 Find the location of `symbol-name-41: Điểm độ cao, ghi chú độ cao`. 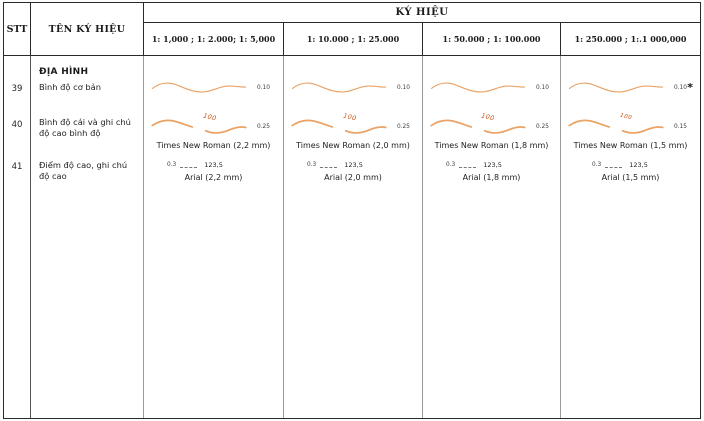

symbol-name-41: Điểm độ cao, ghi chú độ cao is located at coordinates (83, 170).